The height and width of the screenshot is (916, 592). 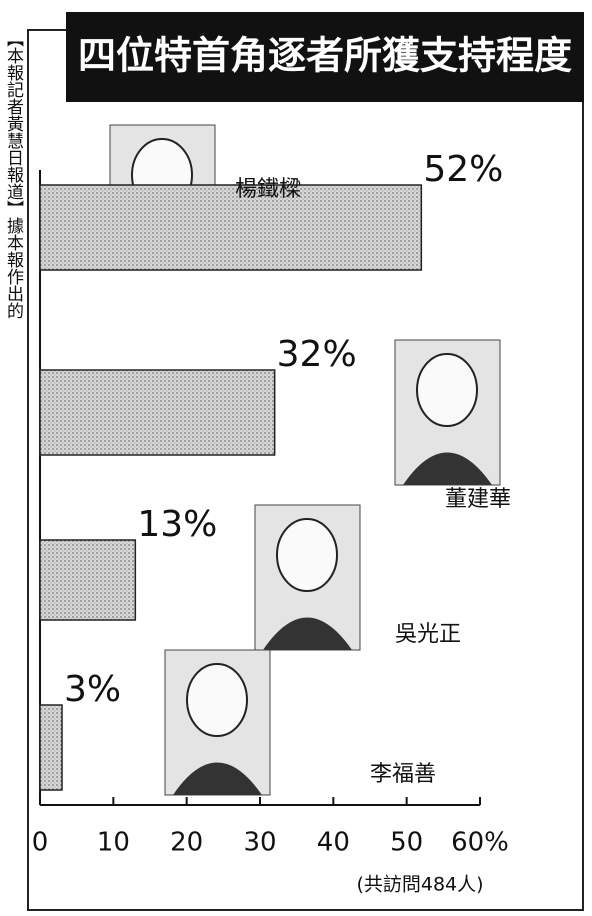 What do you see at coordinates (463, 169) in the screenshot?
I see `value-label: 52%` at bounding box center [463, 169].